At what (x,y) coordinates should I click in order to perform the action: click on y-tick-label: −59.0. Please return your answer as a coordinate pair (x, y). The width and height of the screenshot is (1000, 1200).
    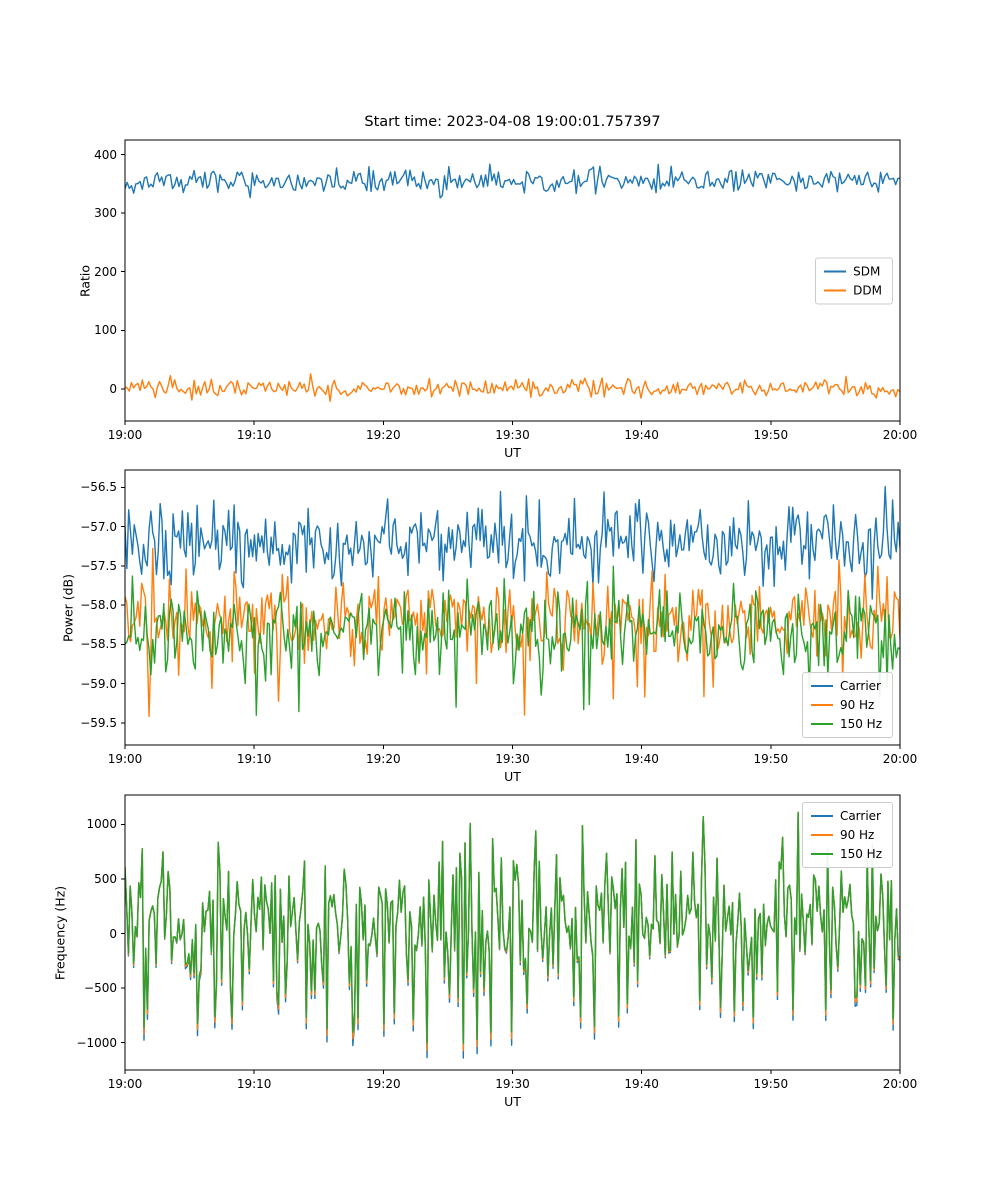
    Looking at the image, I should click on (98, 683).